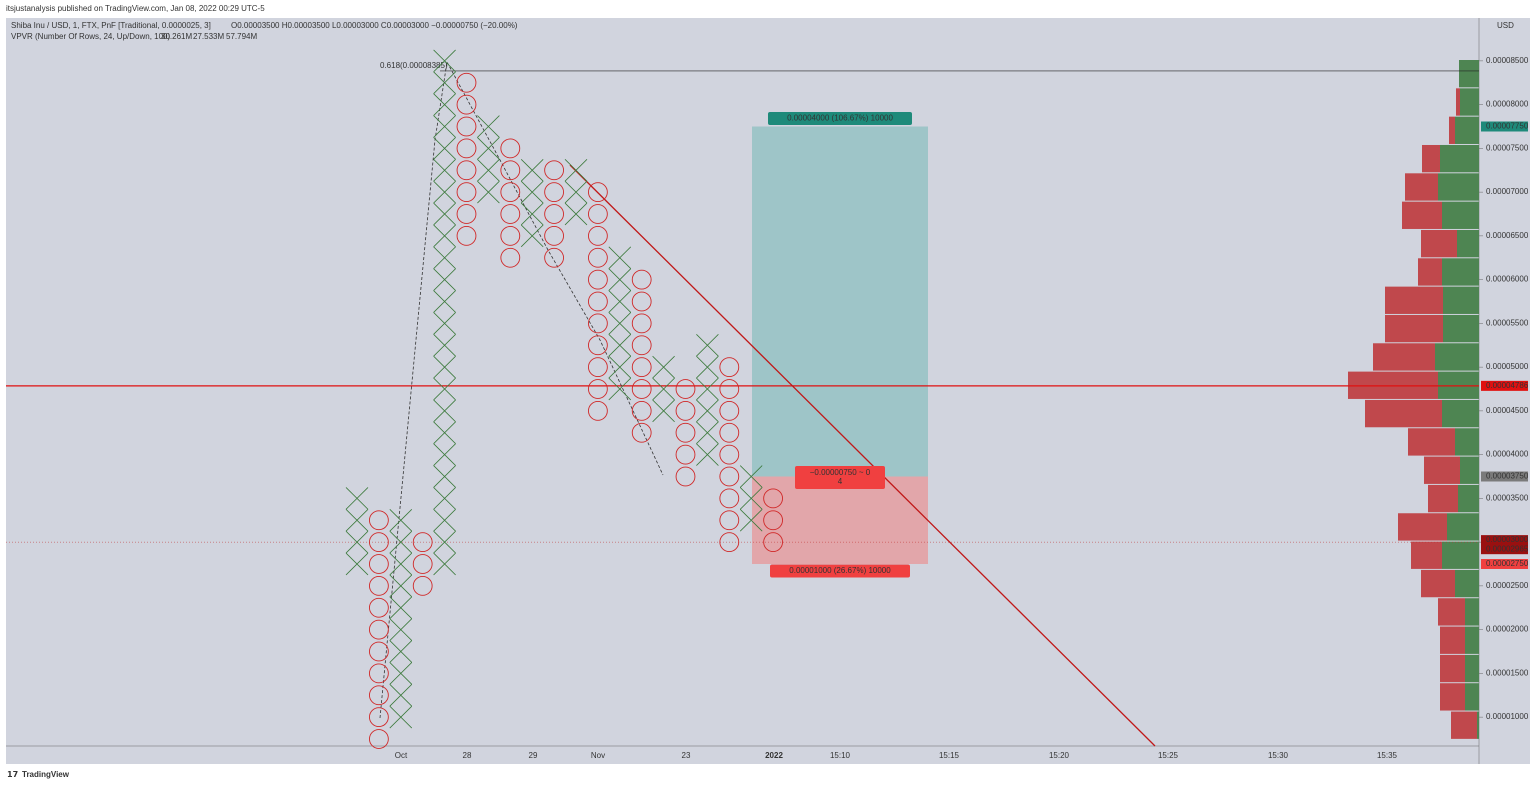  What do you see at coordinates (1505, 25) in the screenshot?
I see `currency: USD` at bounding box center [1505, 25].